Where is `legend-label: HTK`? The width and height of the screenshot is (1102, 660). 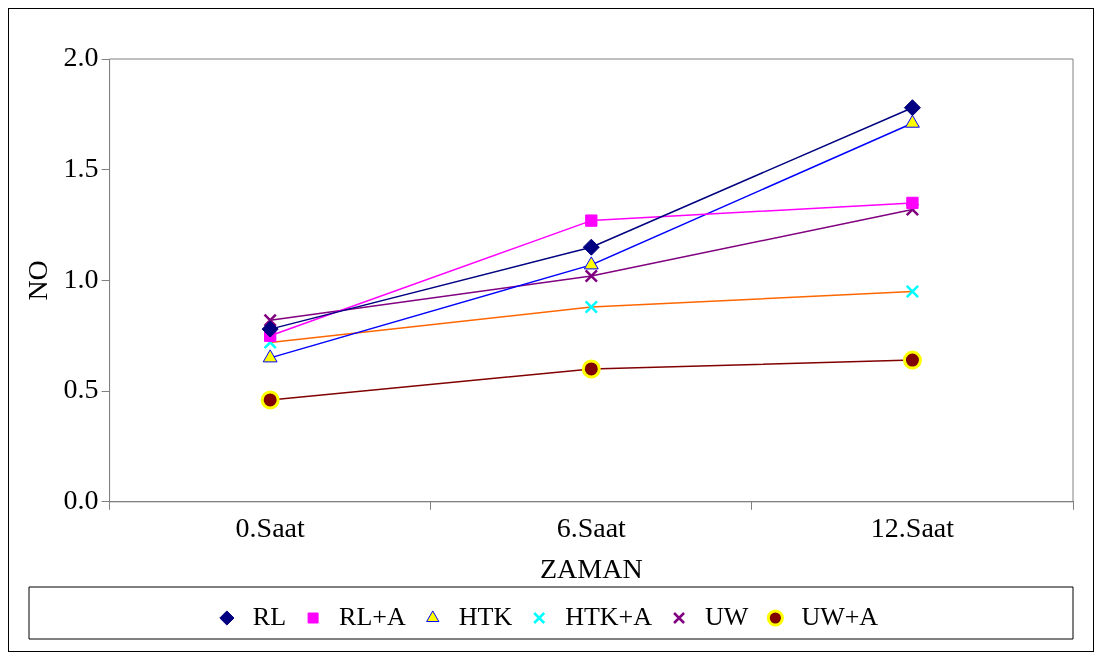 legend-label: HTK is located at coordinates (485, 616).